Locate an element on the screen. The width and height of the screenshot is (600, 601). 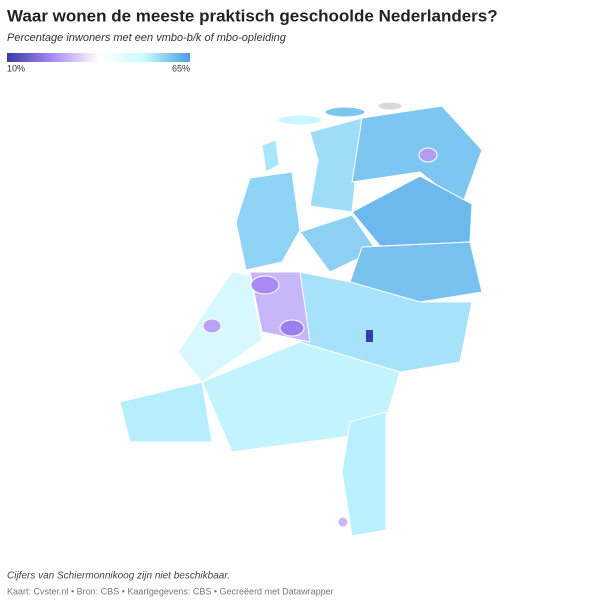
drenthe is located at coordinates (412, 211).